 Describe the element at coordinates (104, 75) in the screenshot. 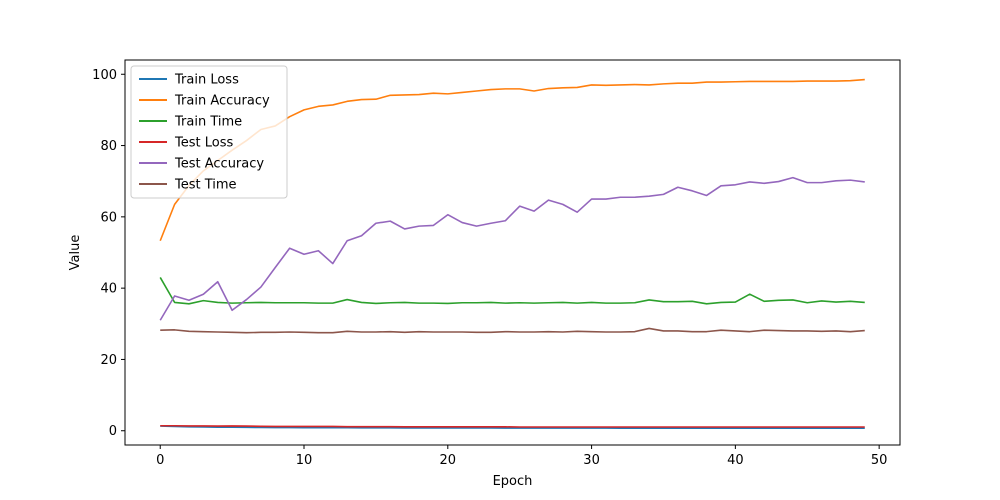

I see `y-tick-label: 100` at that location.